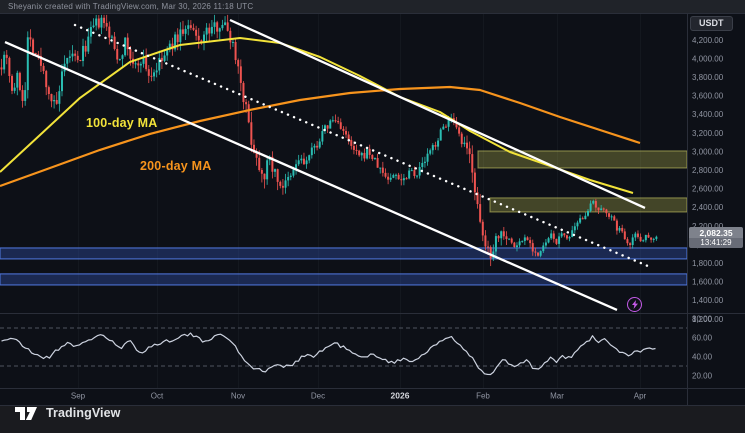  I want to click on ma100-label: 100-day MA, so click(122, 123).